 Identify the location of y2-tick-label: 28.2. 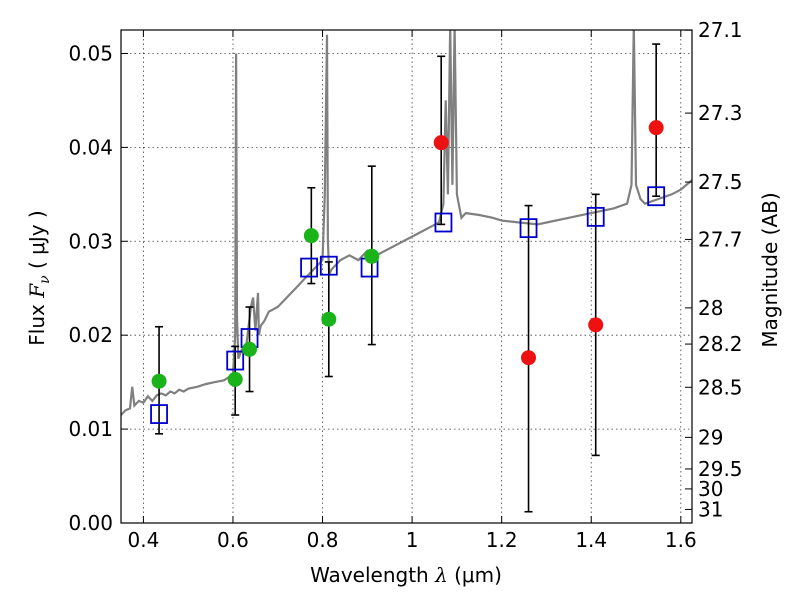
(720, 344).